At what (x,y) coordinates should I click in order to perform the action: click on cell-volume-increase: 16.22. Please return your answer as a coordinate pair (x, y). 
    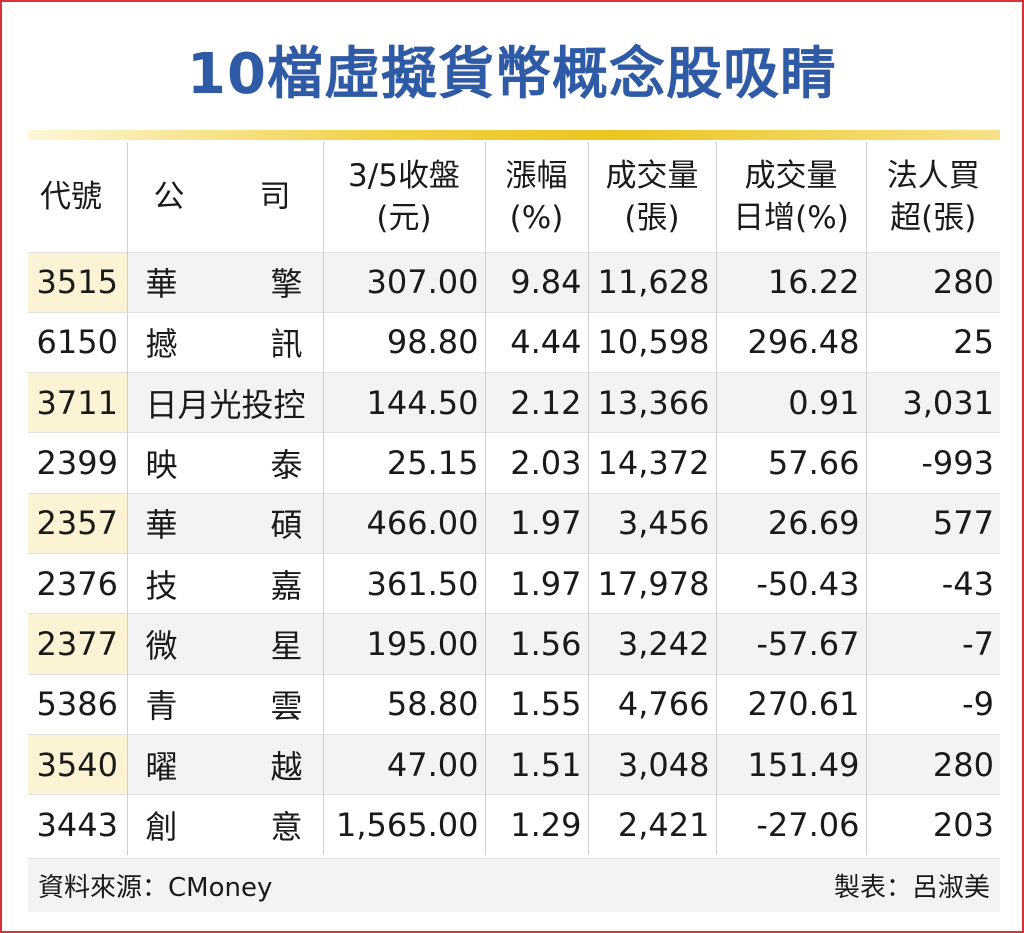
    Looking at the image, I should click on (790, 282).